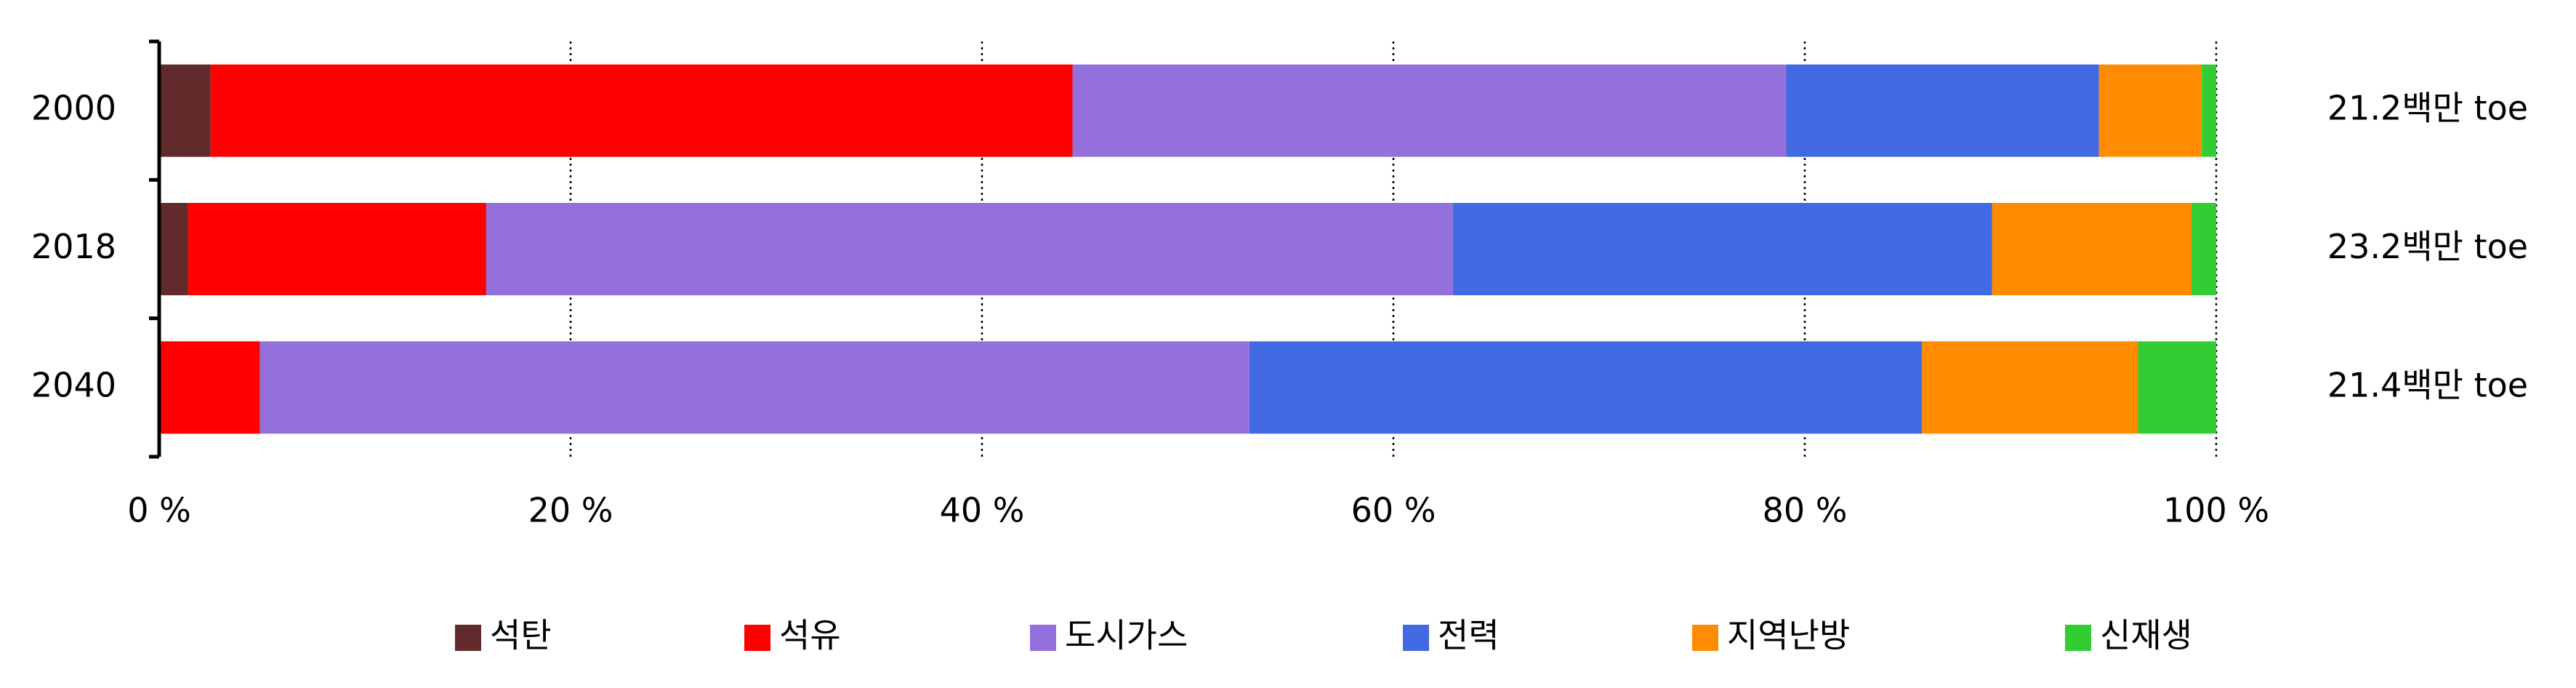 Image resolution: width=2576 pixels, height=688 pixels. Describe the element at coordinates (2427, 246) in the screenshot. I see `total-label: 23.2백만 toe` at that location.